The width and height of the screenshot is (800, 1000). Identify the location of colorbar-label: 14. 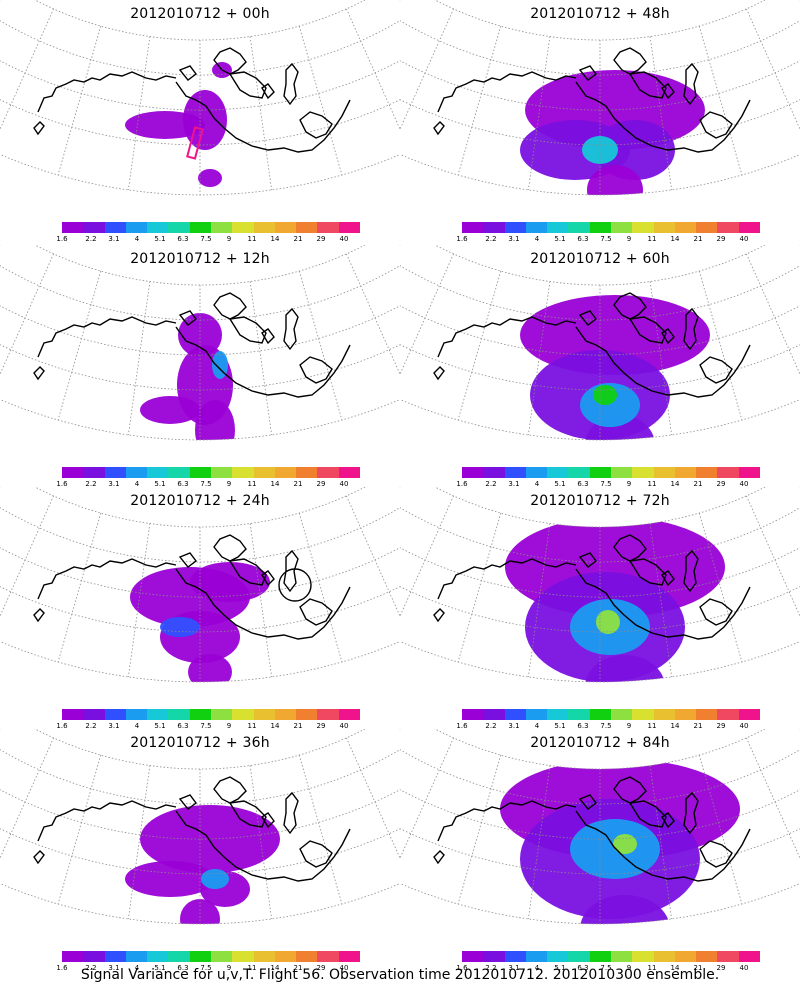
(675, 484).